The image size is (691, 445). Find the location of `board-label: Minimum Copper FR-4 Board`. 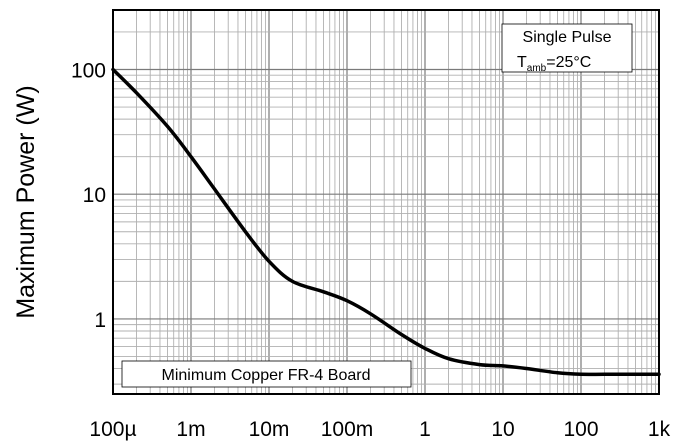

board-label: Minimum Copper FR-4 Board is located at coordinates (266, 375).